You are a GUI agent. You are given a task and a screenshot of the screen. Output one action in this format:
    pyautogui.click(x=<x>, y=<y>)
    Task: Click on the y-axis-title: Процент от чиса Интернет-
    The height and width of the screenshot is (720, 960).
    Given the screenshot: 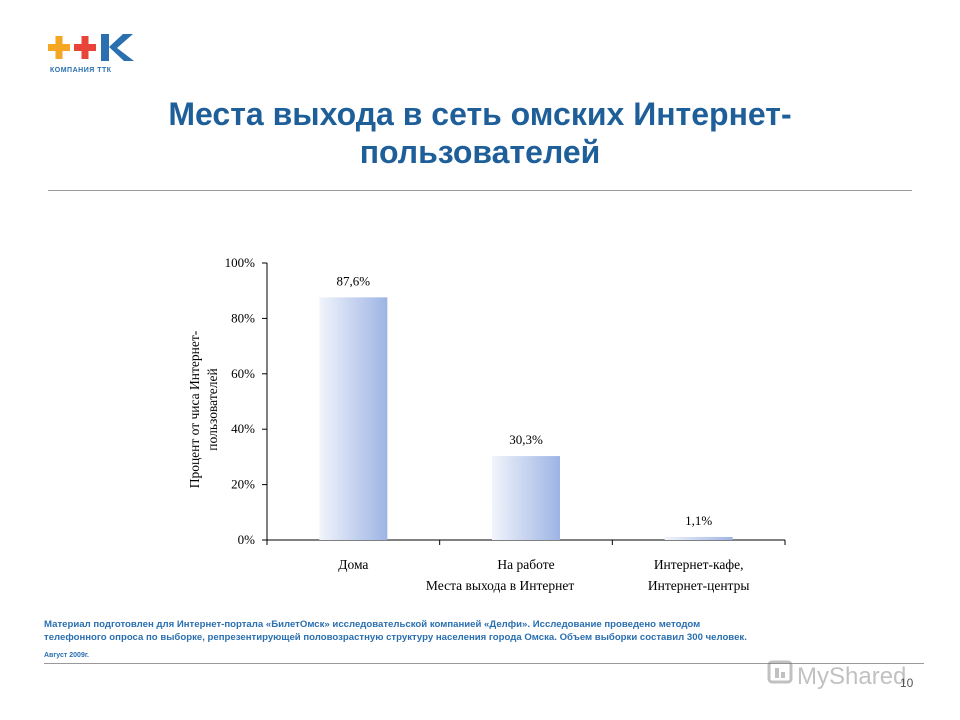 What is the action you would take?
    pyautogui.click(x=194, y=409)
    